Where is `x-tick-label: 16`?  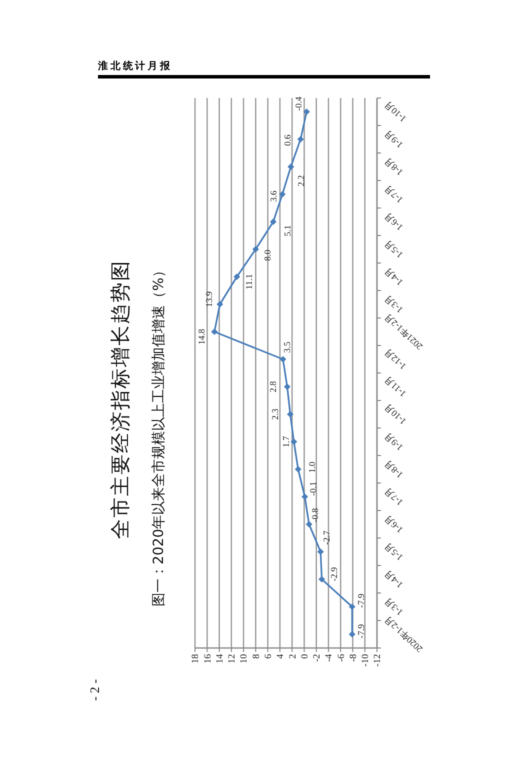
x-tick-label: 16 is located at coordinates (208, 659).